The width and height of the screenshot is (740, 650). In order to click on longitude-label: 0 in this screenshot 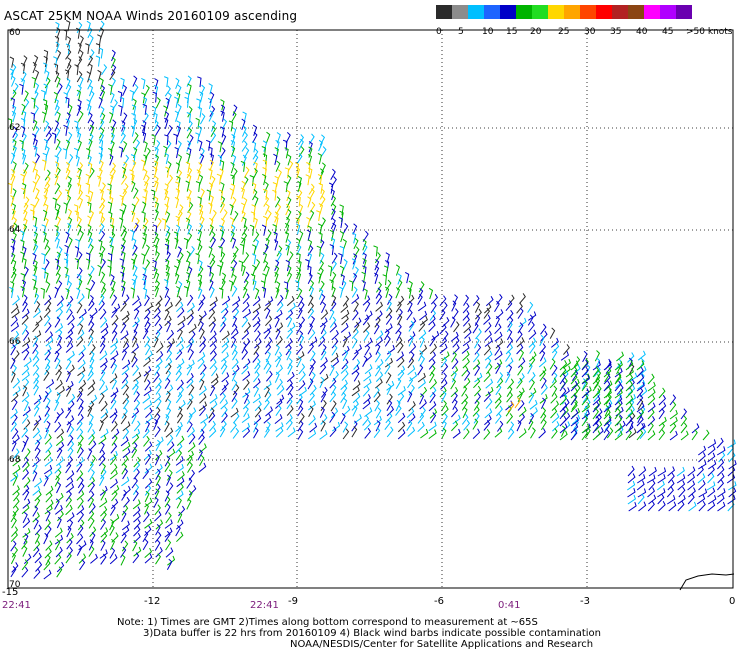, I will do `click(732, 601)`.